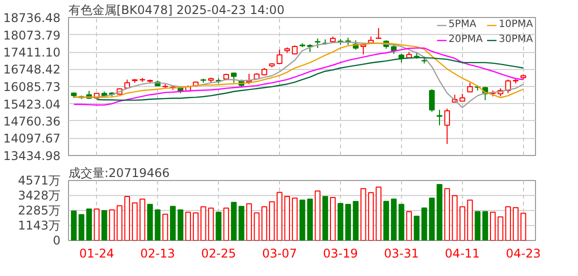 Image resolution: width=578 pixels, height=276 pixels. What do you see at coordinates (39, 225) in the screenshot?
I see `y-tick-label: 1143万` at bounding box center [39, 225].